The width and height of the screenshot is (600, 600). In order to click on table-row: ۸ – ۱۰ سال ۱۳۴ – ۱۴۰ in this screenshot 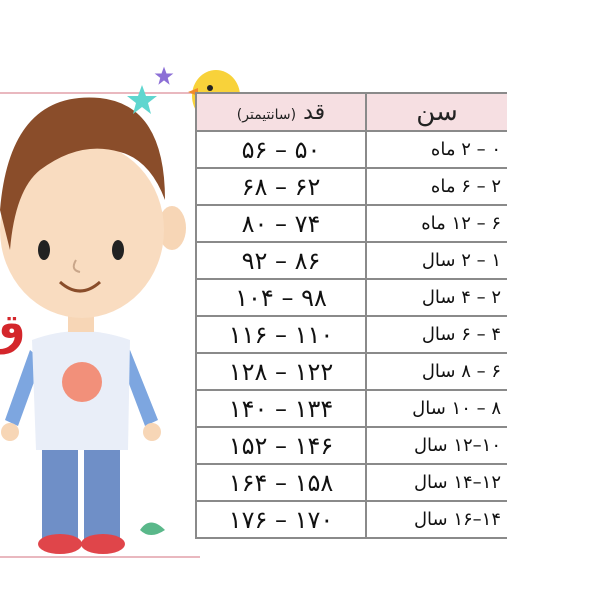, I will do `click(351, 408)`.